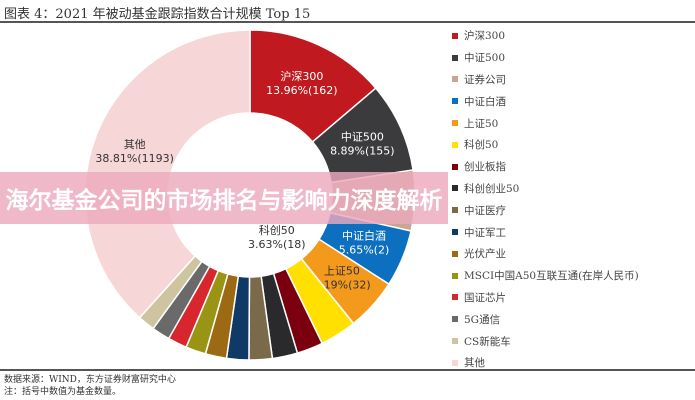 The image size is (695, 400). I want to click on legend-label: 科创50, so click(481, 145).